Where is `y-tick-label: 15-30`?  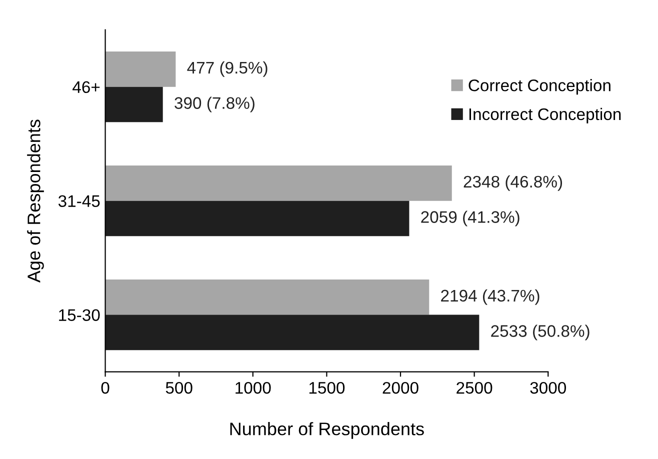
y-tick-label: 15-30 is located at coordinates (79, 315).